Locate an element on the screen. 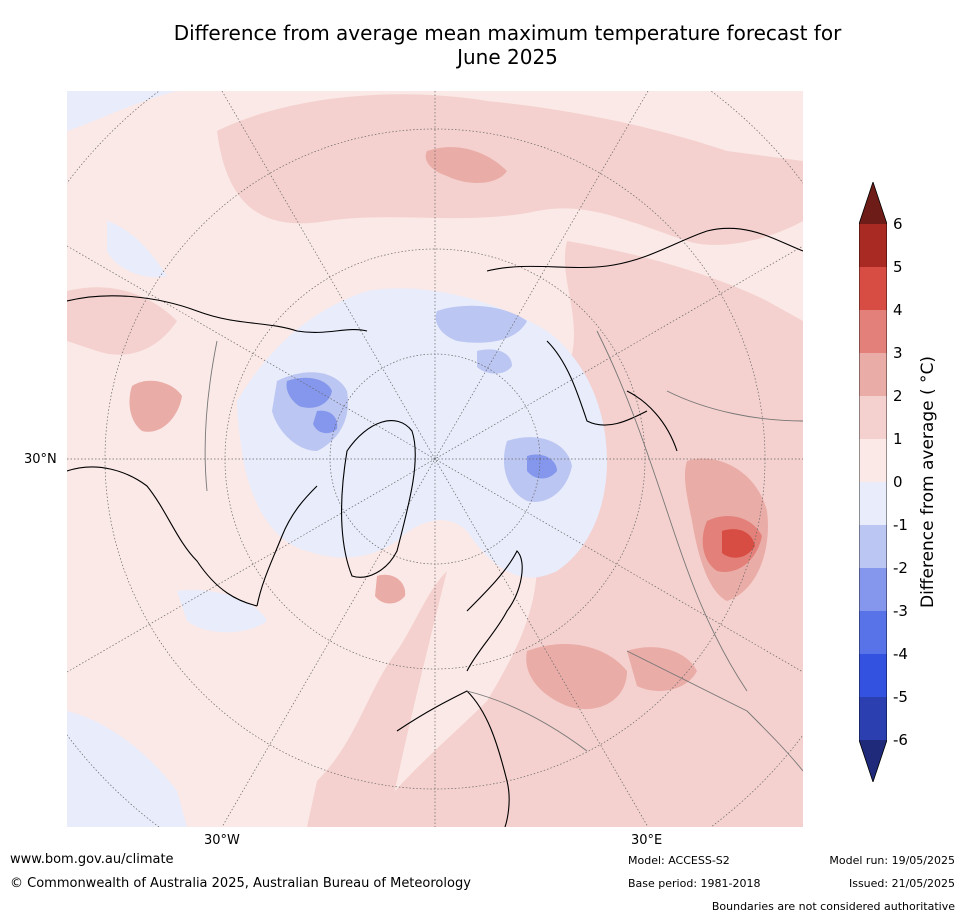  footer-model-run: Model run: 19/05/2025 is located at coordinates (892, 860).